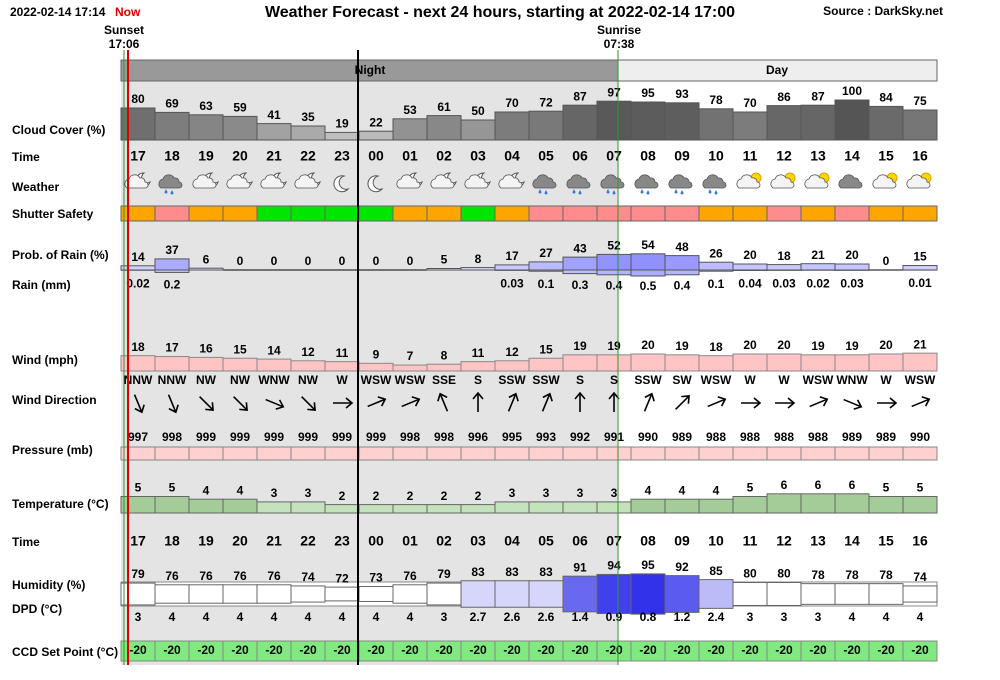 This screenshot has height=680, width=1000. What do you see at coordinates (920, 156) in the screenshot?
I see `hour: 16` at bounding box center [920, 156].